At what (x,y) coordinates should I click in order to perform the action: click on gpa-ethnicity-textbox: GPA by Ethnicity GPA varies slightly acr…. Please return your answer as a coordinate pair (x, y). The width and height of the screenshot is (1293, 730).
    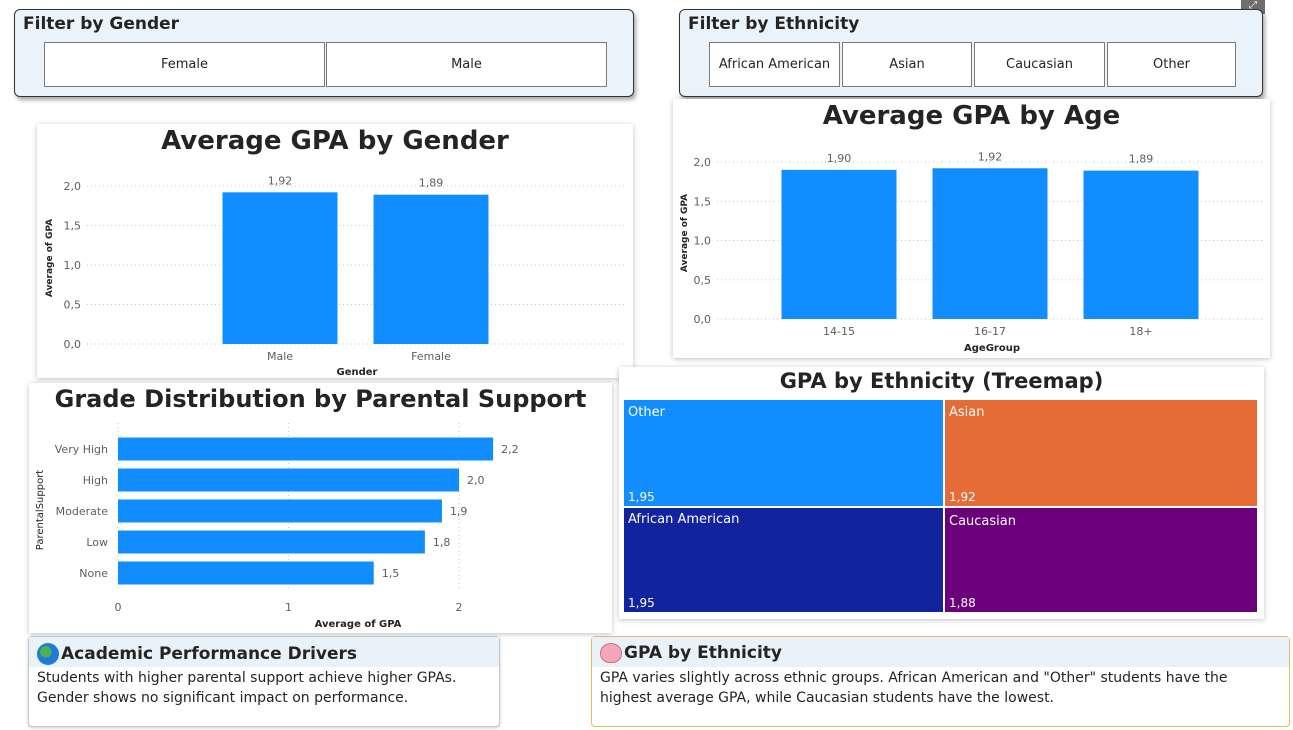
    Looking at the image, I should click on (940, 681).